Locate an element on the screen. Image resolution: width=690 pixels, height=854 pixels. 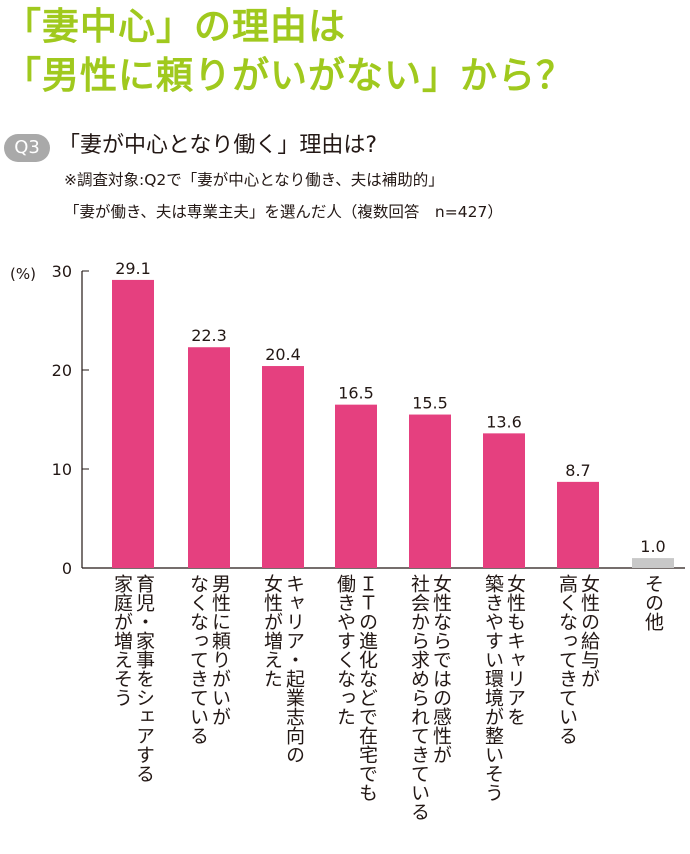
data-label-2: 22.3 is located at coordinates (209, 335).